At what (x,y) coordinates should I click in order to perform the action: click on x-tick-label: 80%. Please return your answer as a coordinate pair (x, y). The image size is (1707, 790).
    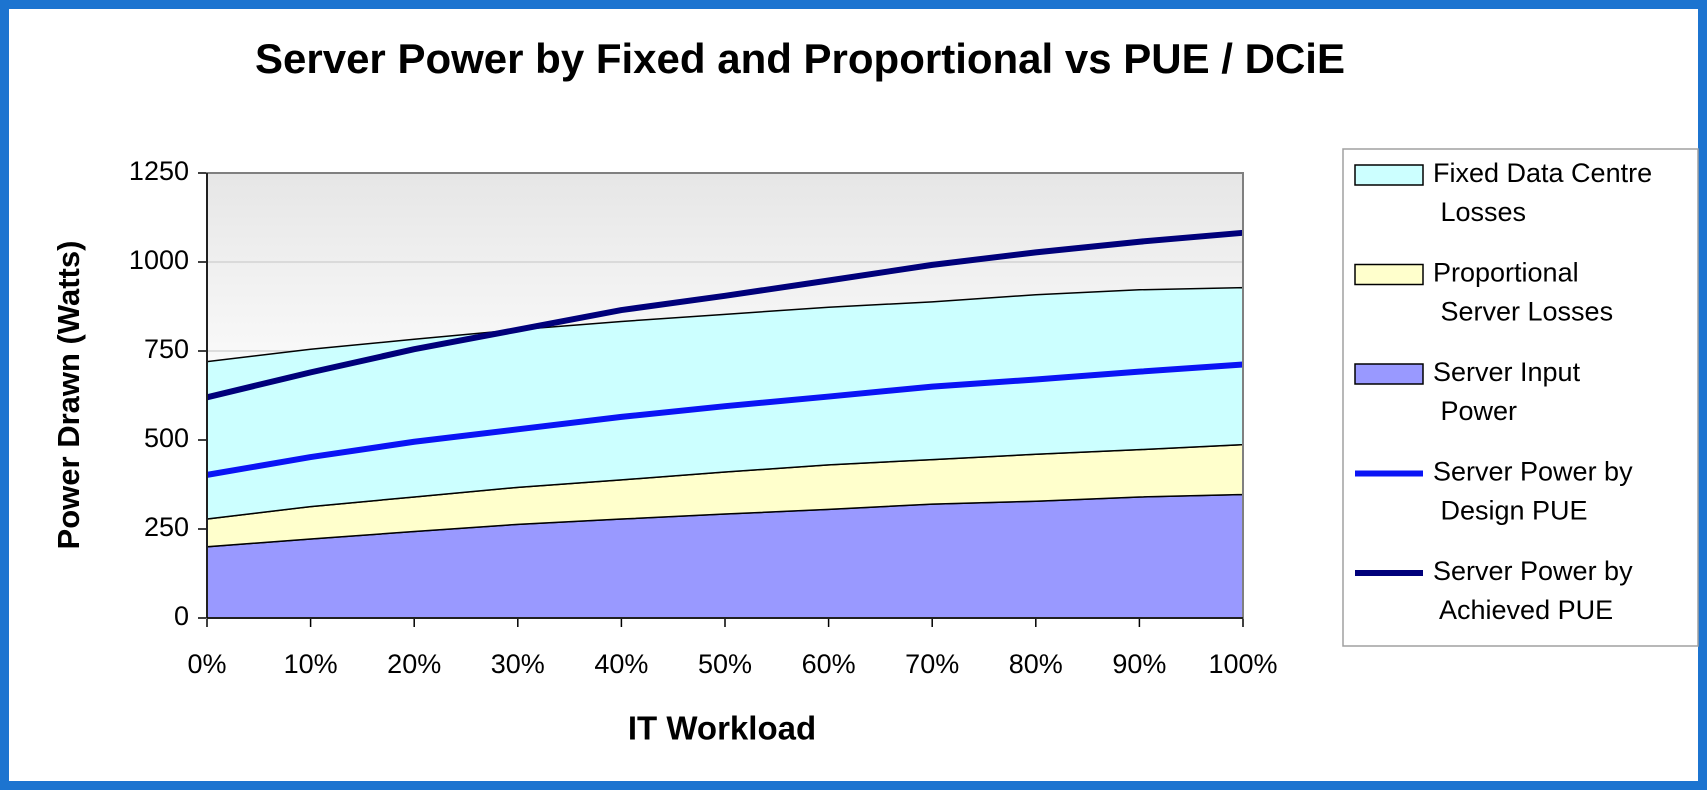
    Looking at the image, I should click on (1036, 664).